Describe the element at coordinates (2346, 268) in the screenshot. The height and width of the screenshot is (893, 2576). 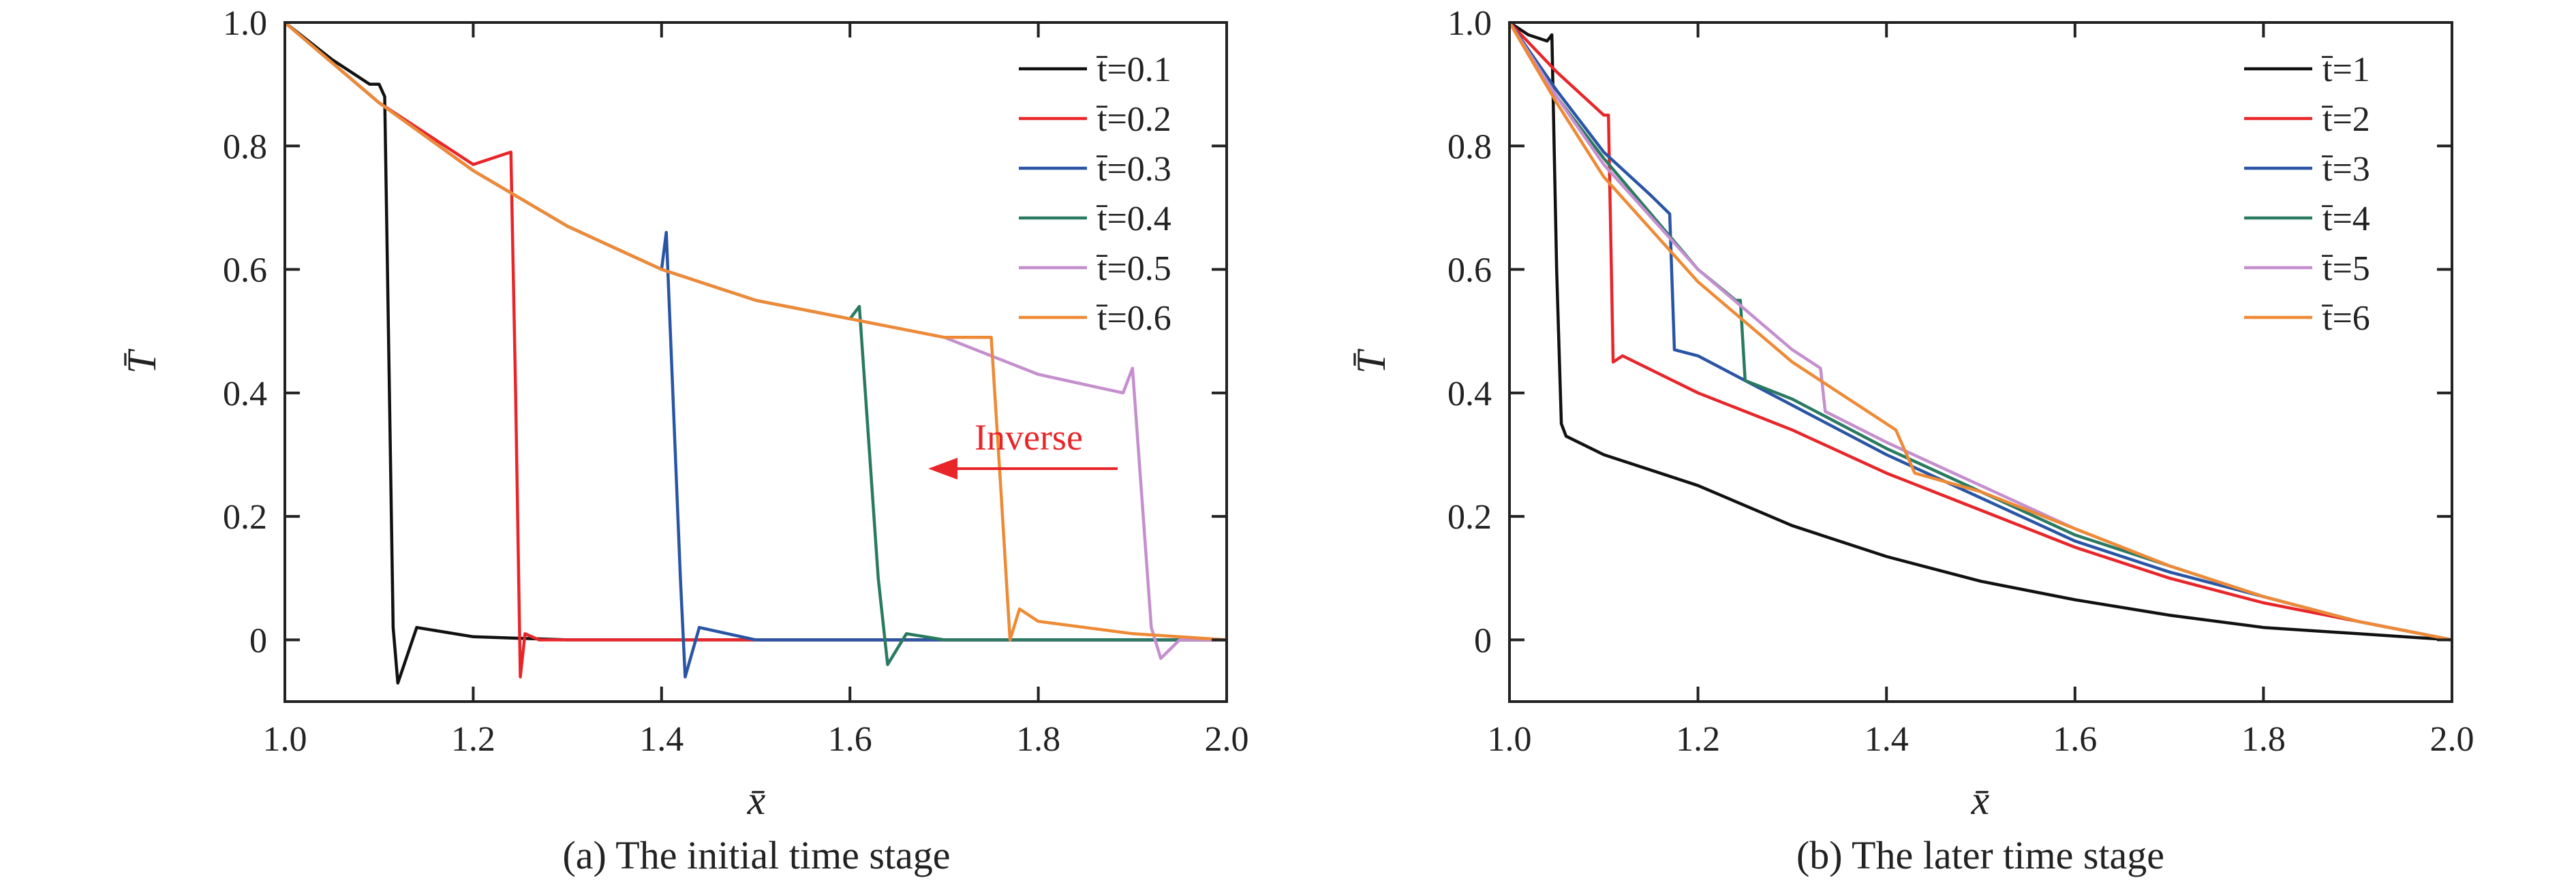
I see `legend-label: t̄=5` at that location.